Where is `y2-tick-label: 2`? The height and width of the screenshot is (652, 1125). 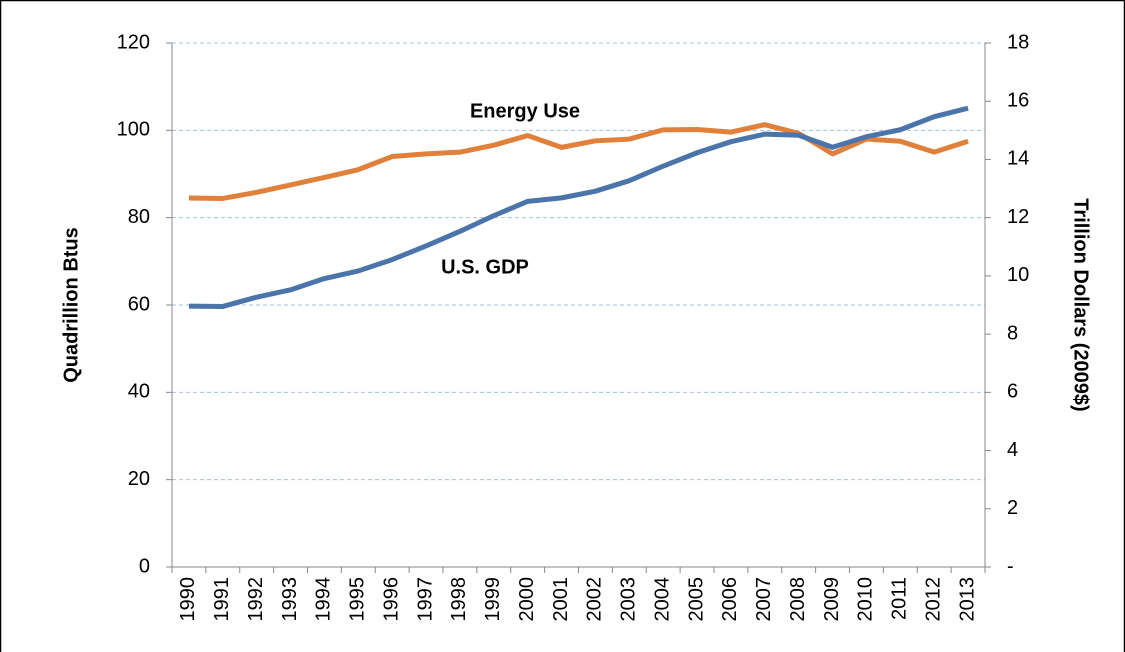
y2-tick-label: 2 is located at coordinates (1012, 508).